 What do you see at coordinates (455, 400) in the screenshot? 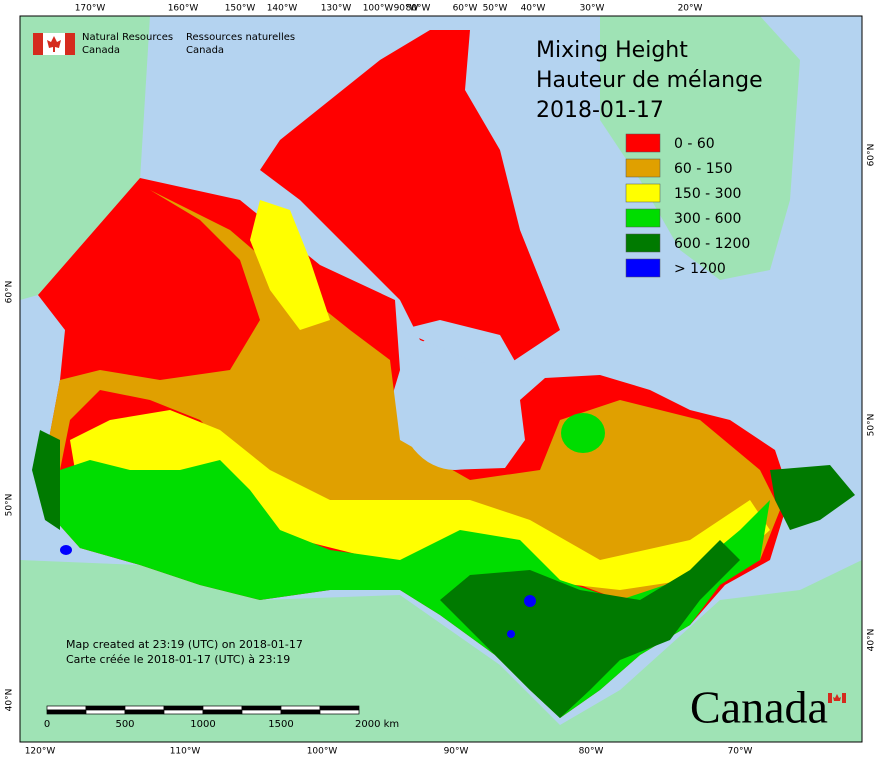
I see `hudson-bay` at bounding box center [455, 400].